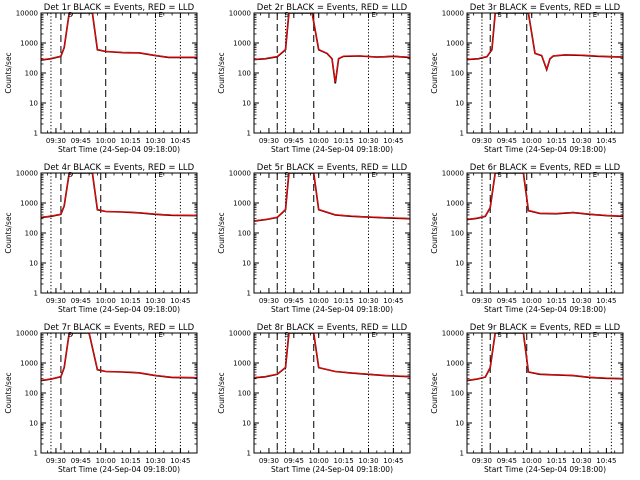 The width and height of the screenshot is (640, 480). What do you see at coordinates (332, 168) in the screenshot?
I see `chart-title: Det 5r BLACK = Events, RED = LLD` at bounding box center [332, 168].